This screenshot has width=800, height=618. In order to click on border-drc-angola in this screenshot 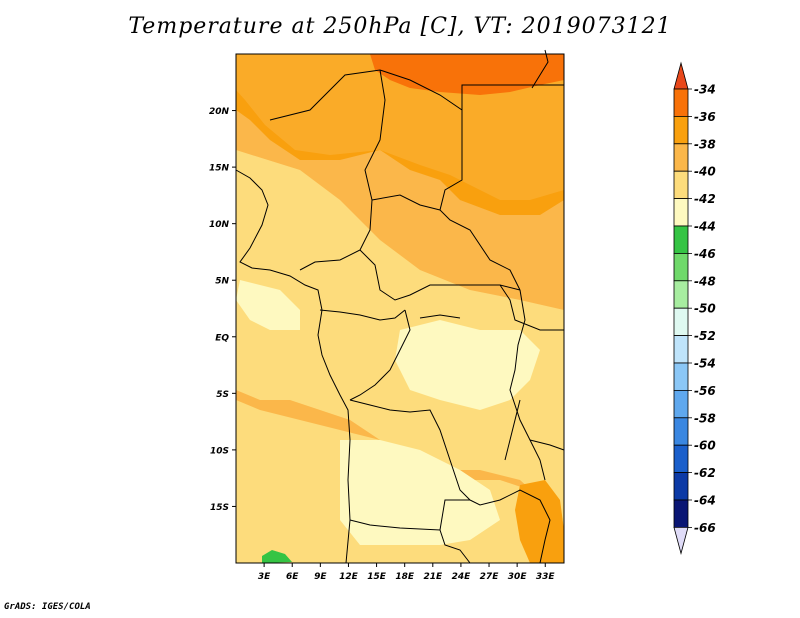, I will do `click(410, 450)`.